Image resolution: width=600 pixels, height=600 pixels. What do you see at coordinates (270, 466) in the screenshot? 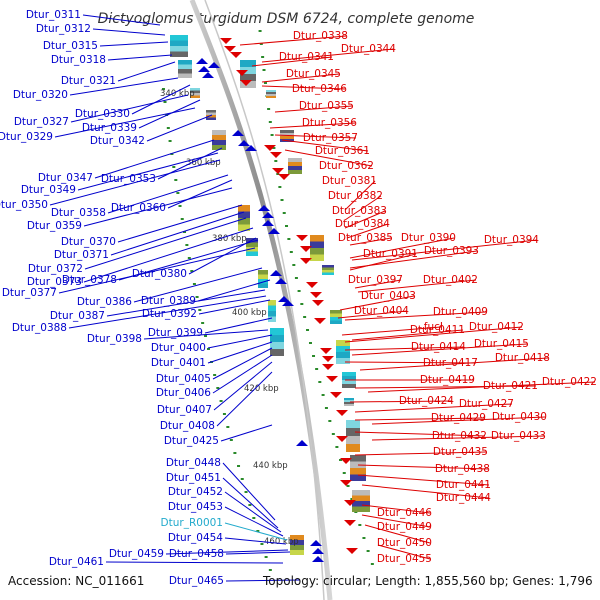
I see `scale-tick-label: 440 kbp` at bounding box center [270, 466].